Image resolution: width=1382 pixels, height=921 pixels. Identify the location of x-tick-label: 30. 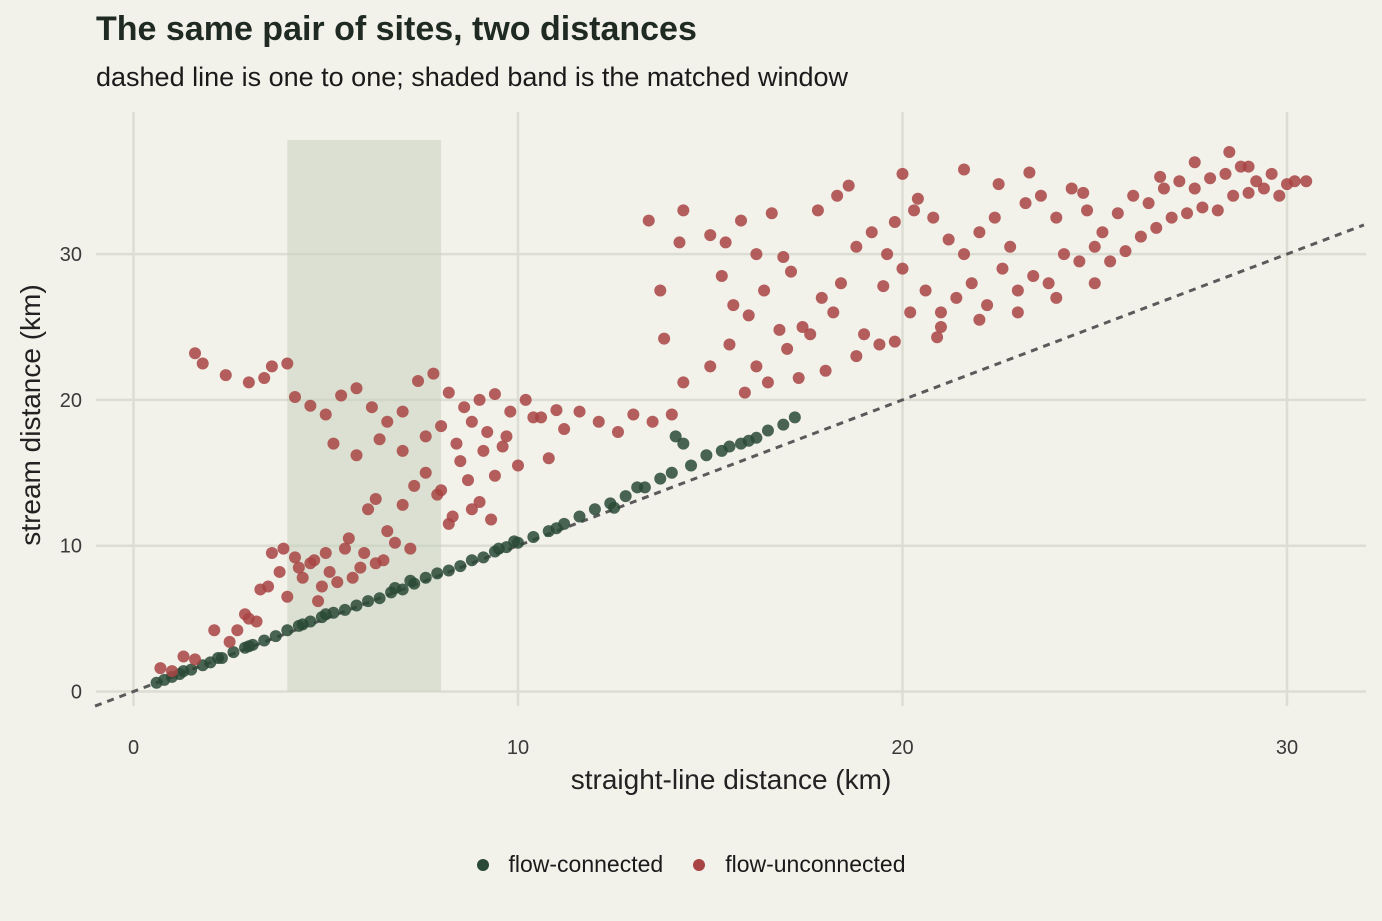
(1287, 748).